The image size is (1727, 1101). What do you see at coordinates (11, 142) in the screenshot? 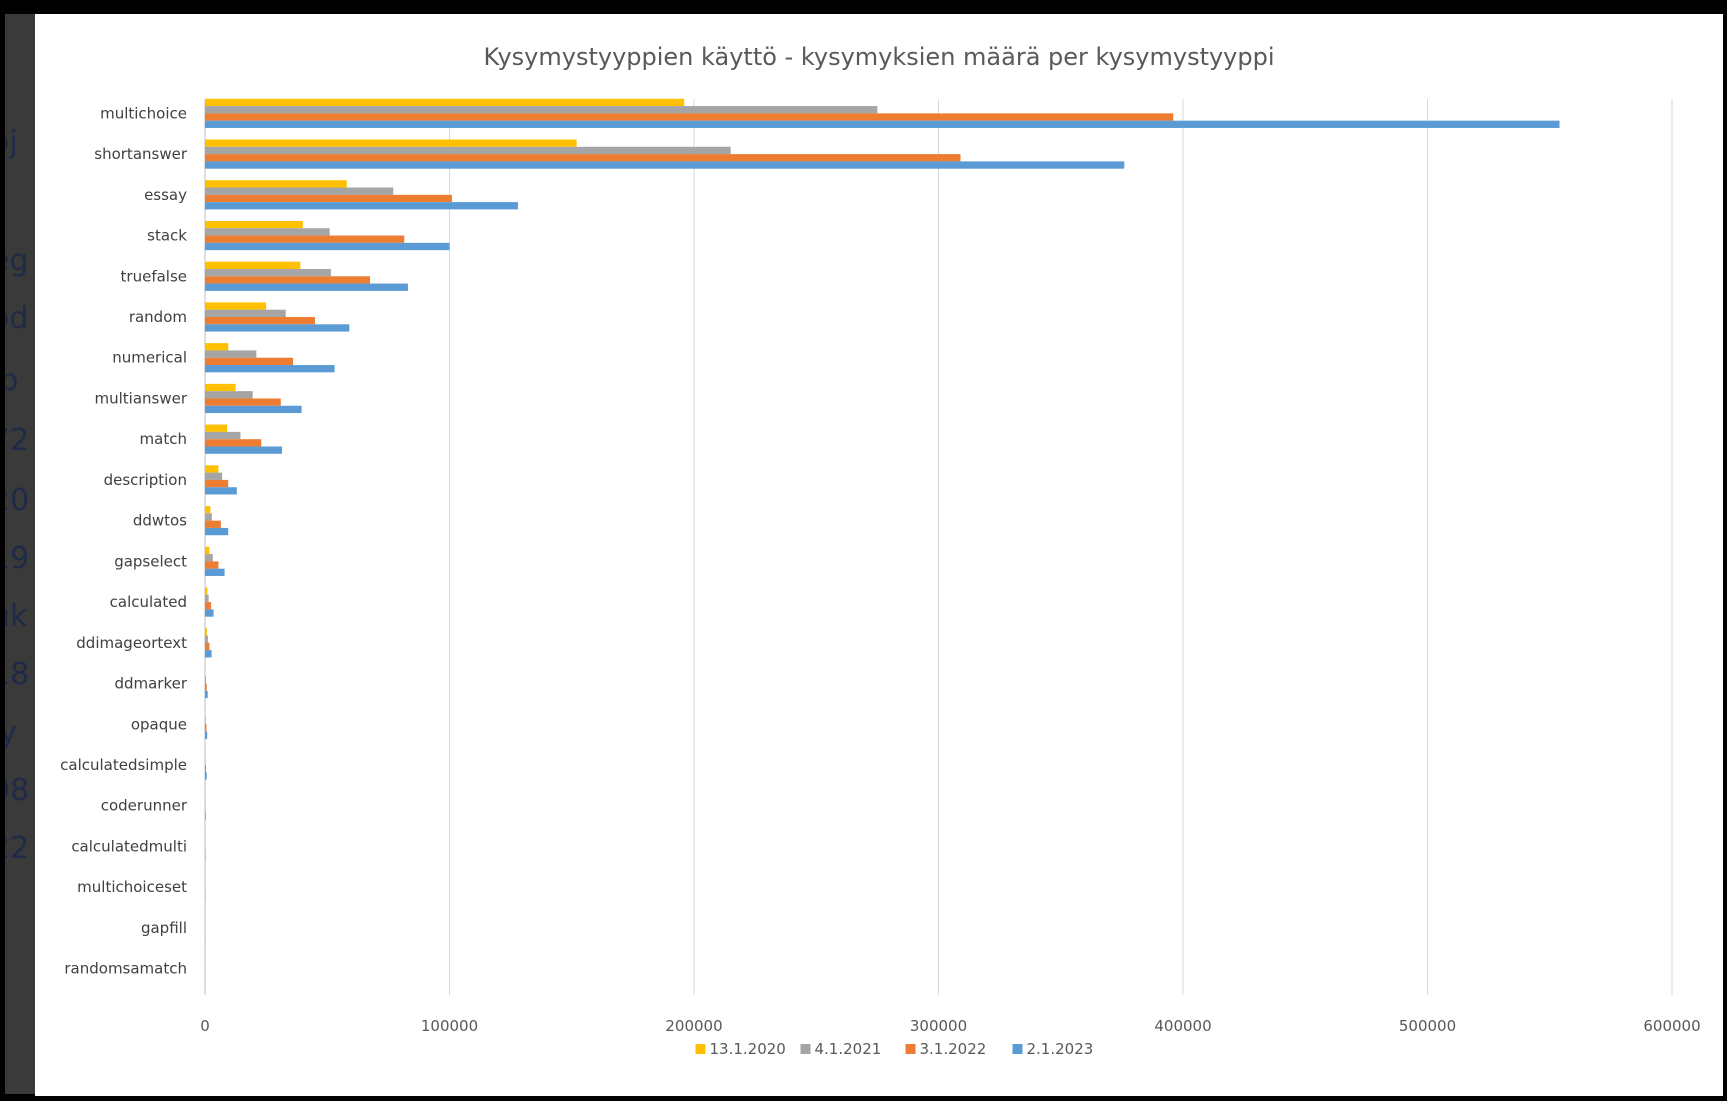
I see `background-text-fragment: oj` at bounding box center [11, 142].